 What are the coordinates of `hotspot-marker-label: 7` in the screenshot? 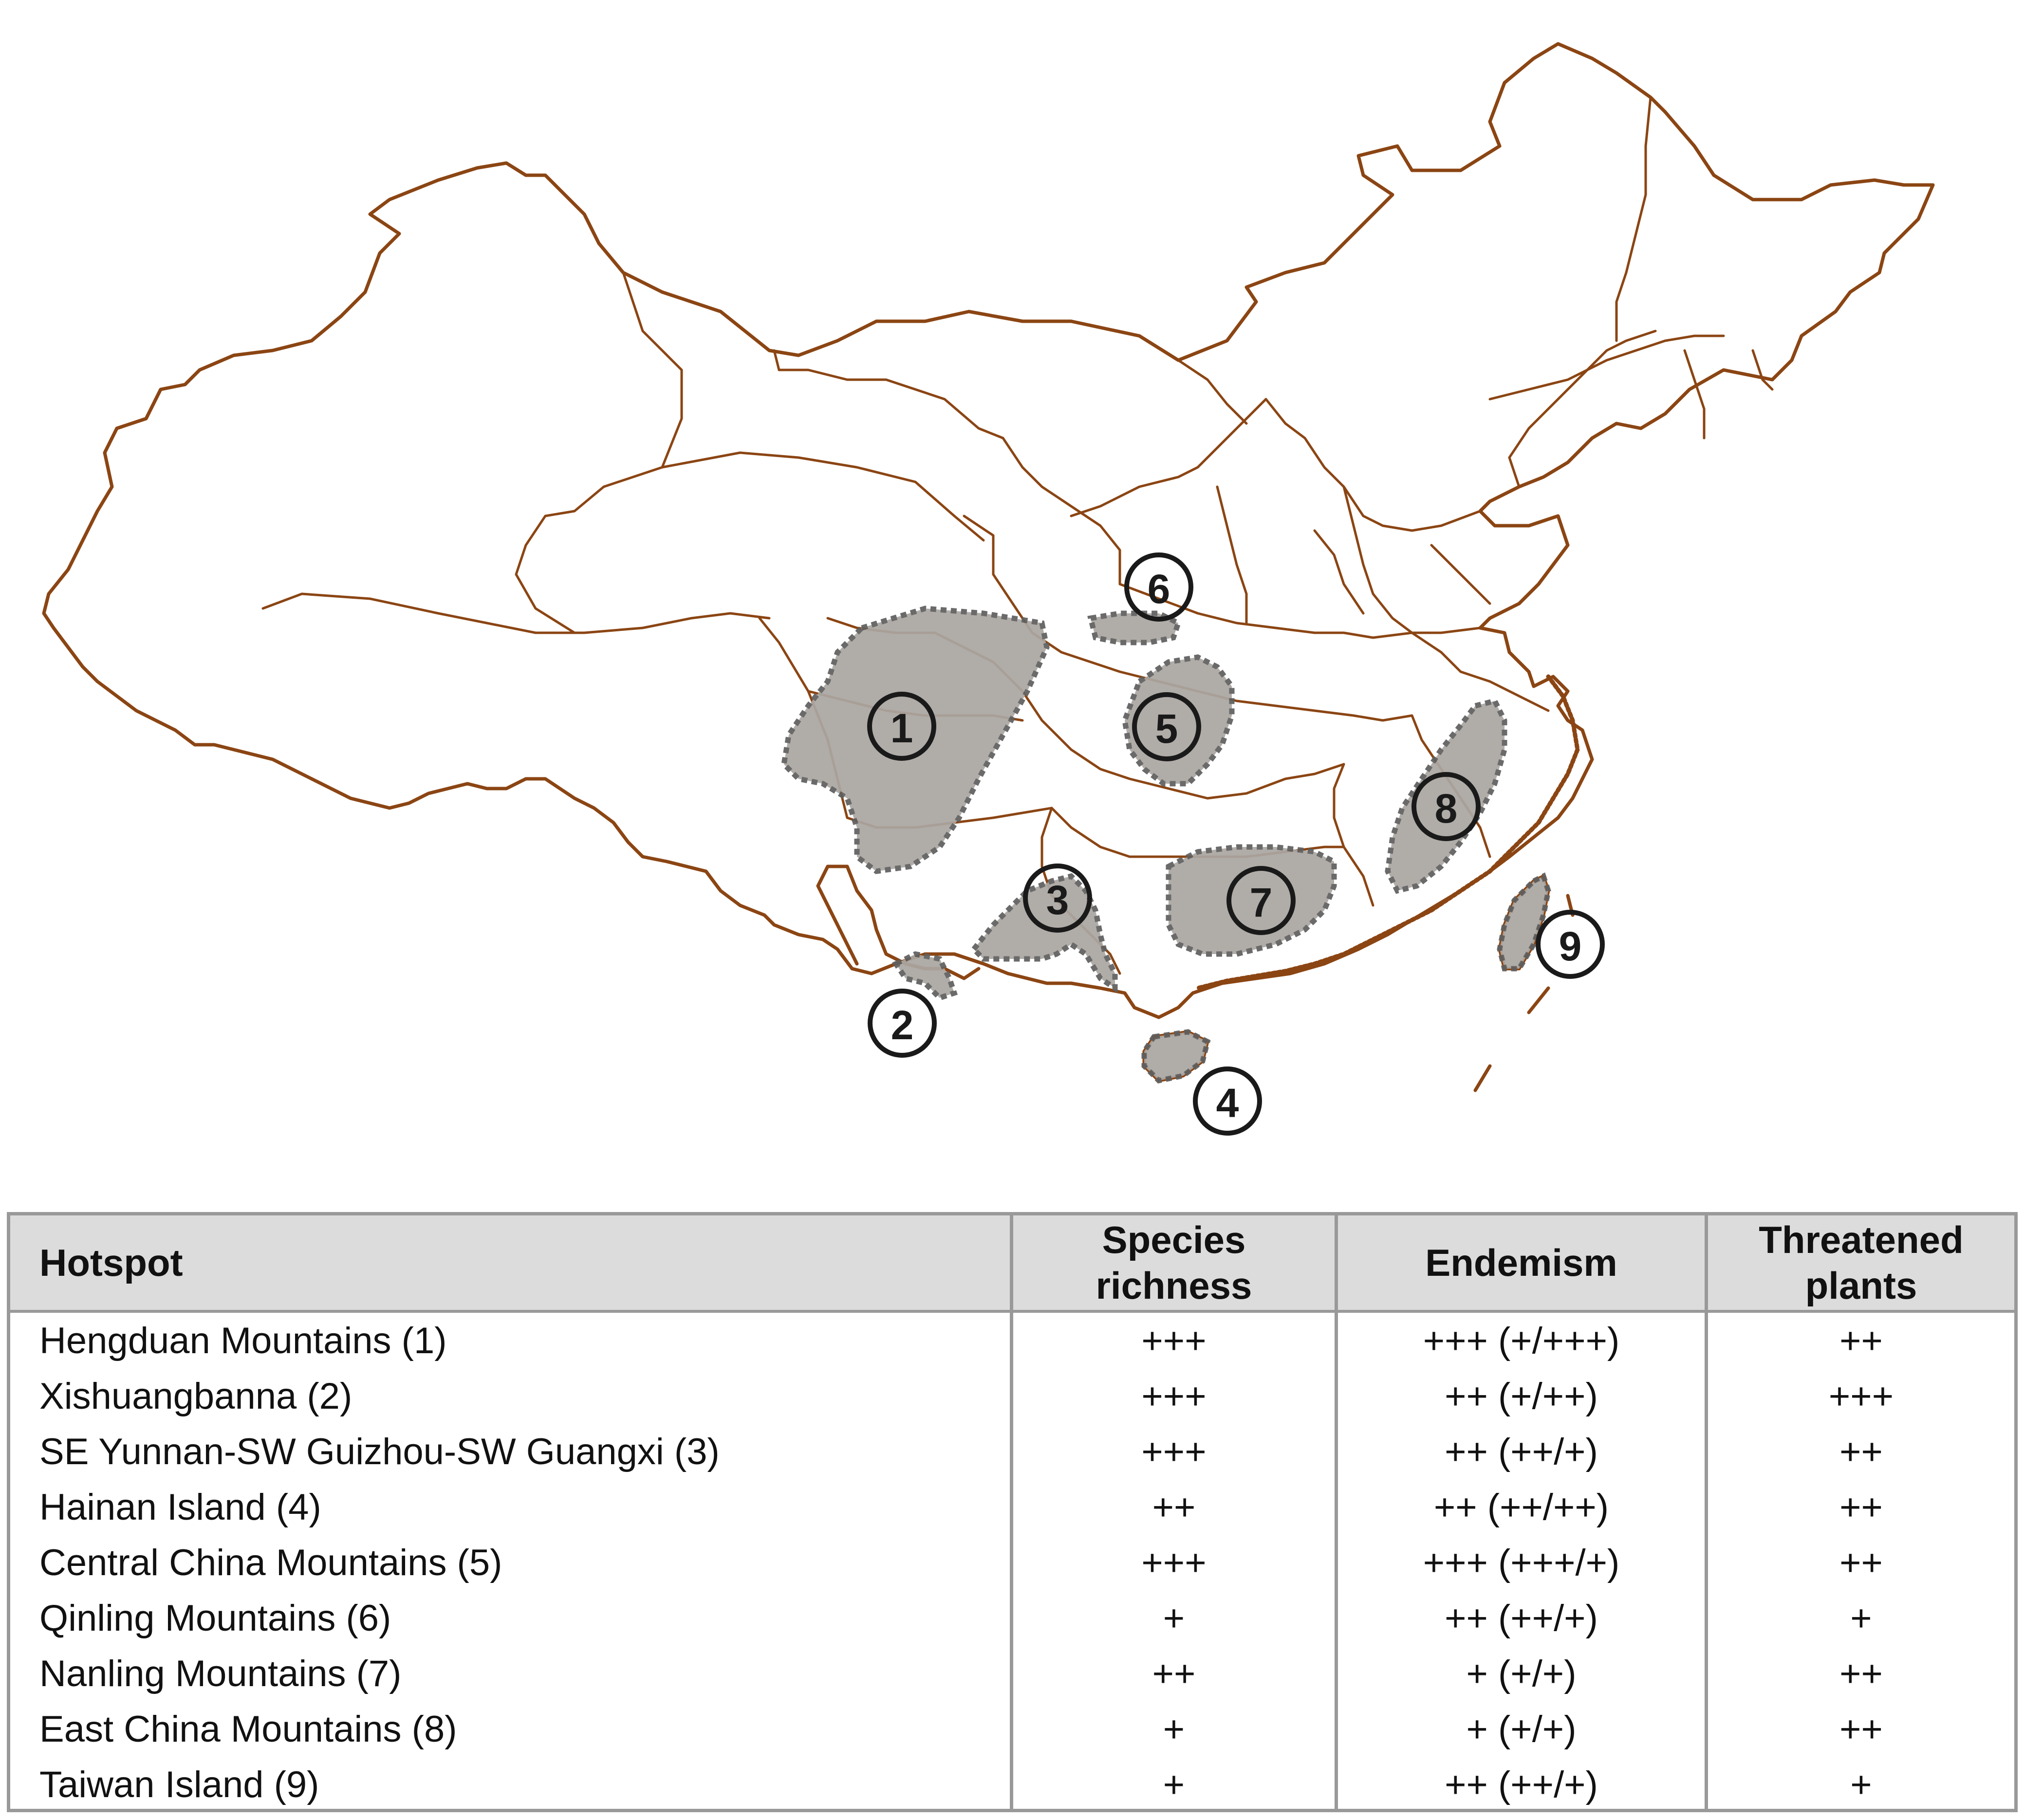 It's located at (1261, 902).